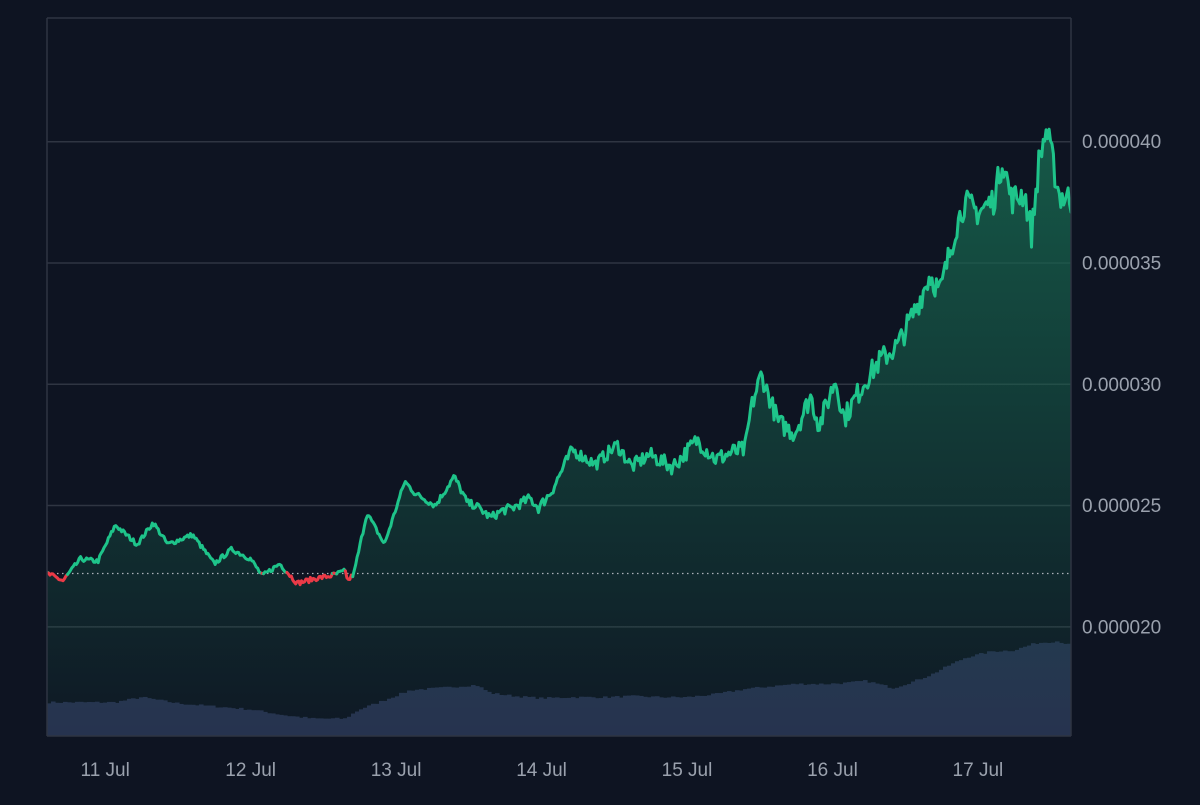  I want to click on y-tick-label: 0.000040, so click(1121, 142).